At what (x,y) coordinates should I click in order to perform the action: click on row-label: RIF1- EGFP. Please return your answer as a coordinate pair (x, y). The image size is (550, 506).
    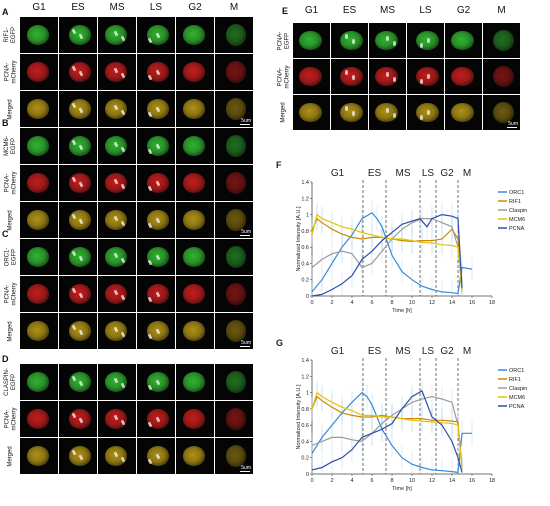
    Looking at the image, I should click on (11, 35).